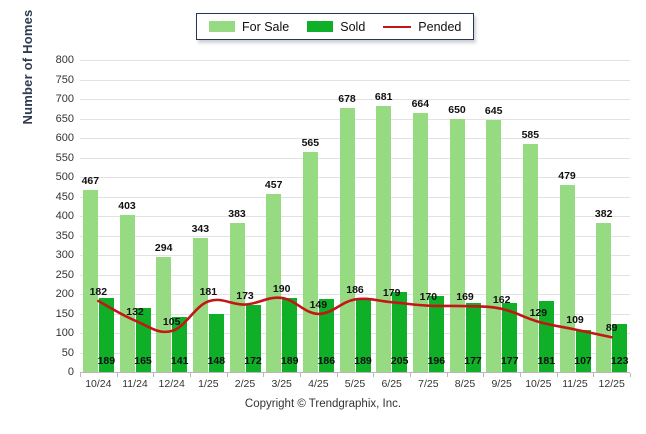 The width and height of the screenshot is (646, 434). Describe the element at coordinates (353, 26) in the screenshot. I see `legend-label-sold: Sold` at that location.